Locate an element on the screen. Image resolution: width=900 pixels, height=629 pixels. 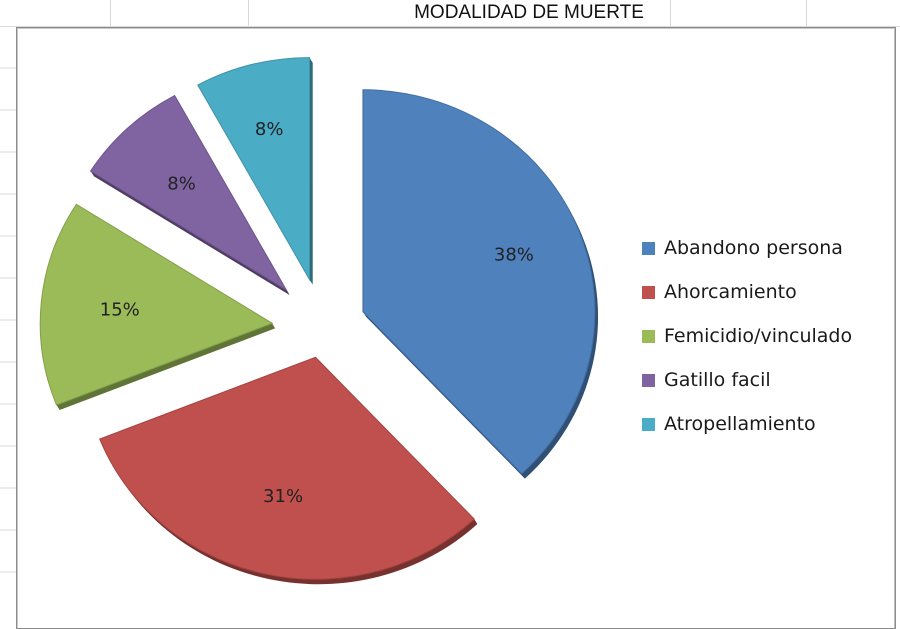
slice-data-label: 15% is located at coordinates (120, 310).